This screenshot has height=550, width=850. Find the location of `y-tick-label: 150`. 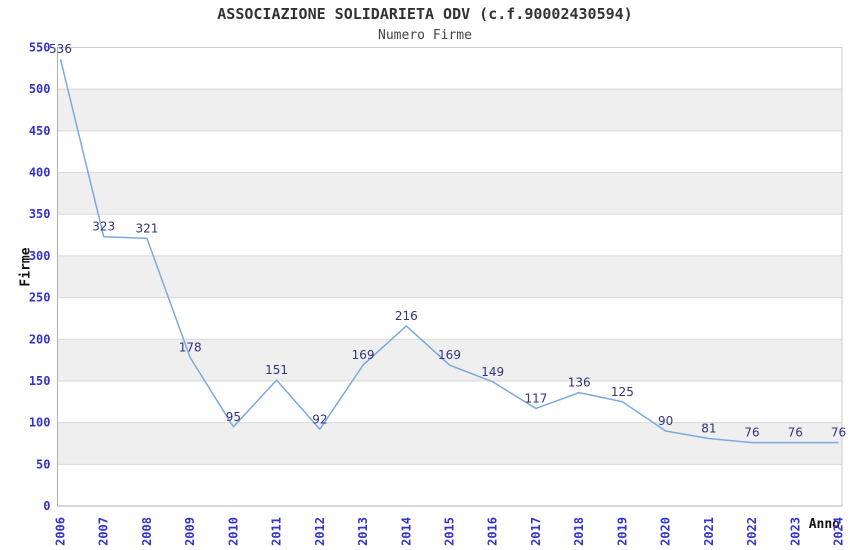

y-tick-label: 150 is located at coordinates (40, 381).